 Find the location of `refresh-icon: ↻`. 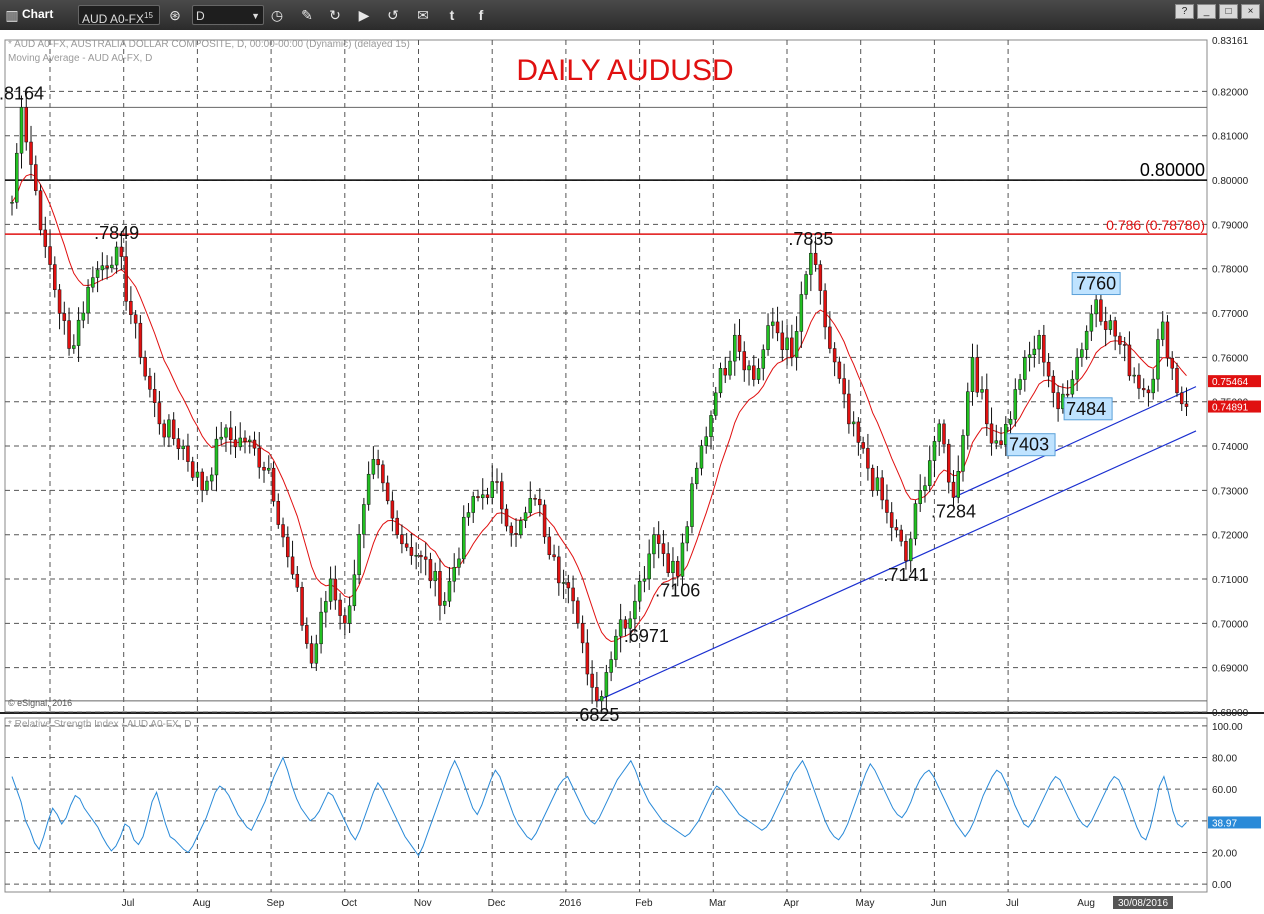

refresh-icon: ↻ is located at coordinates (335, 15).